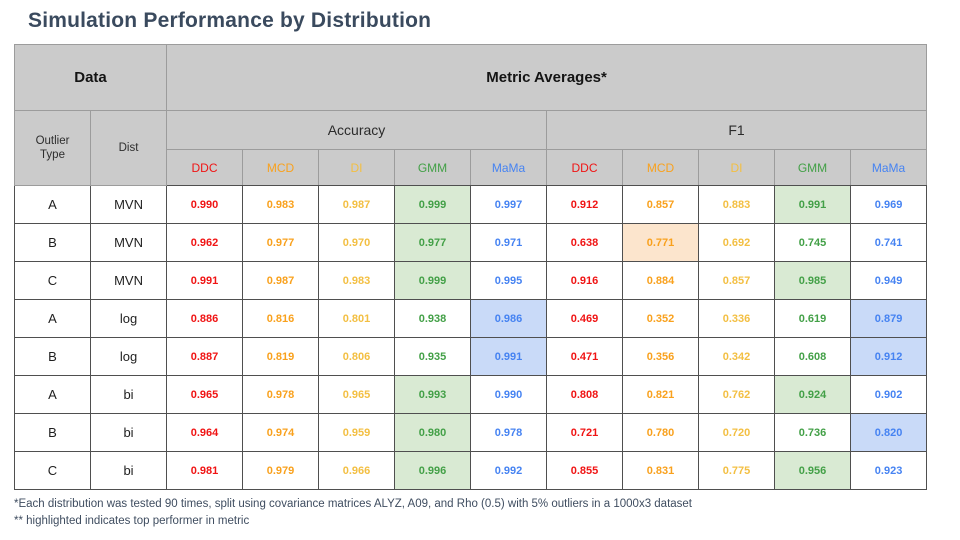  I want to click on f1-ddc-value: 0.916, so click(585, 280).